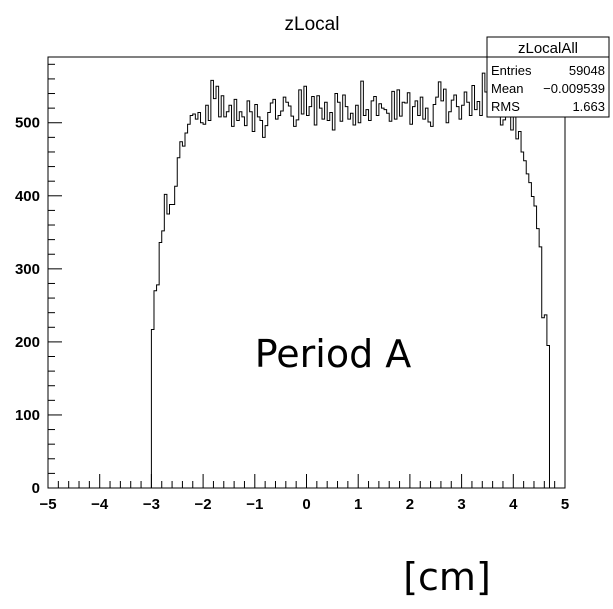 This screenshot has height=609, width=613. What do you see at coordinates (100, 504) in the screenshot?
I see `x-tick-label: −4` at bounding box center [100, 504].